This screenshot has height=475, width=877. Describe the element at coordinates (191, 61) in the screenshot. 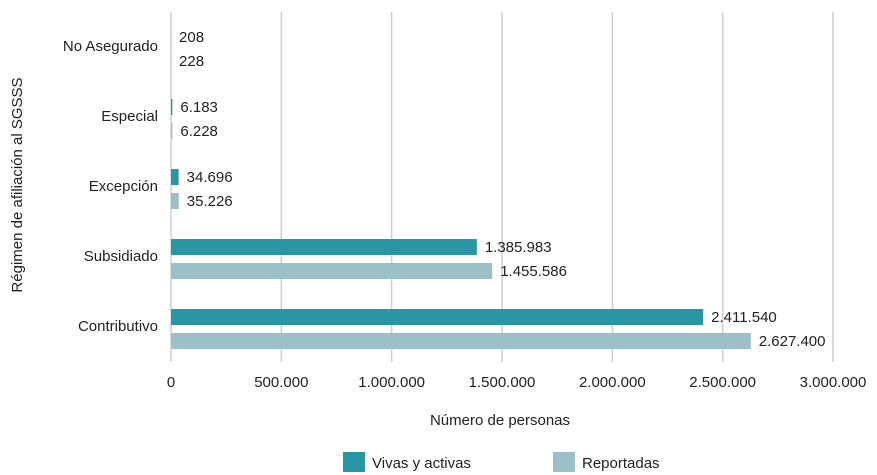

I see `data-label: 228` at that location.